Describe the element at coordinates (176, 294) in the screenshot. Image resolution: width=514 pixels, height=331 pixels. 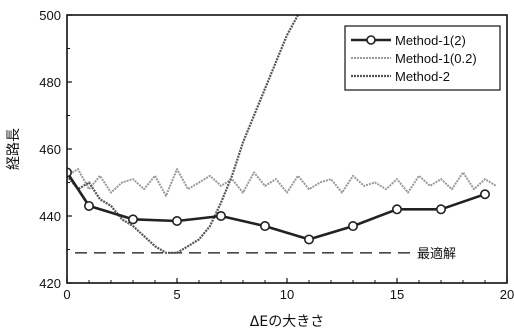
I see `x-tick-label: 5` at that location.